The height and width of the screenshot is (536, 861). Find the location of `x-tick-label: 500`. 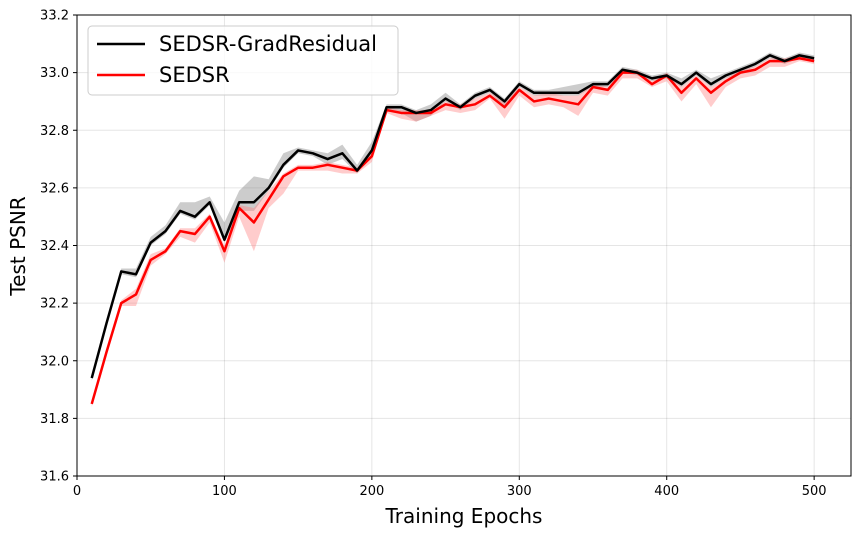

x-tick-label: 500 is located at coordinates (814, 491).